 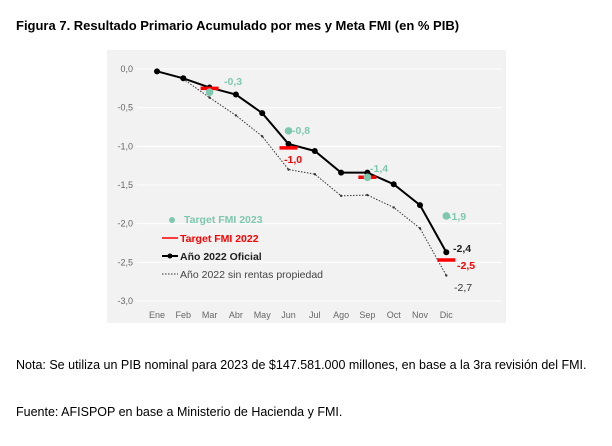 What do you see at coordinates (462, 249) in the screenshot?
I see `oficial-end-label: -2,4` at bounding box center [462, 249].